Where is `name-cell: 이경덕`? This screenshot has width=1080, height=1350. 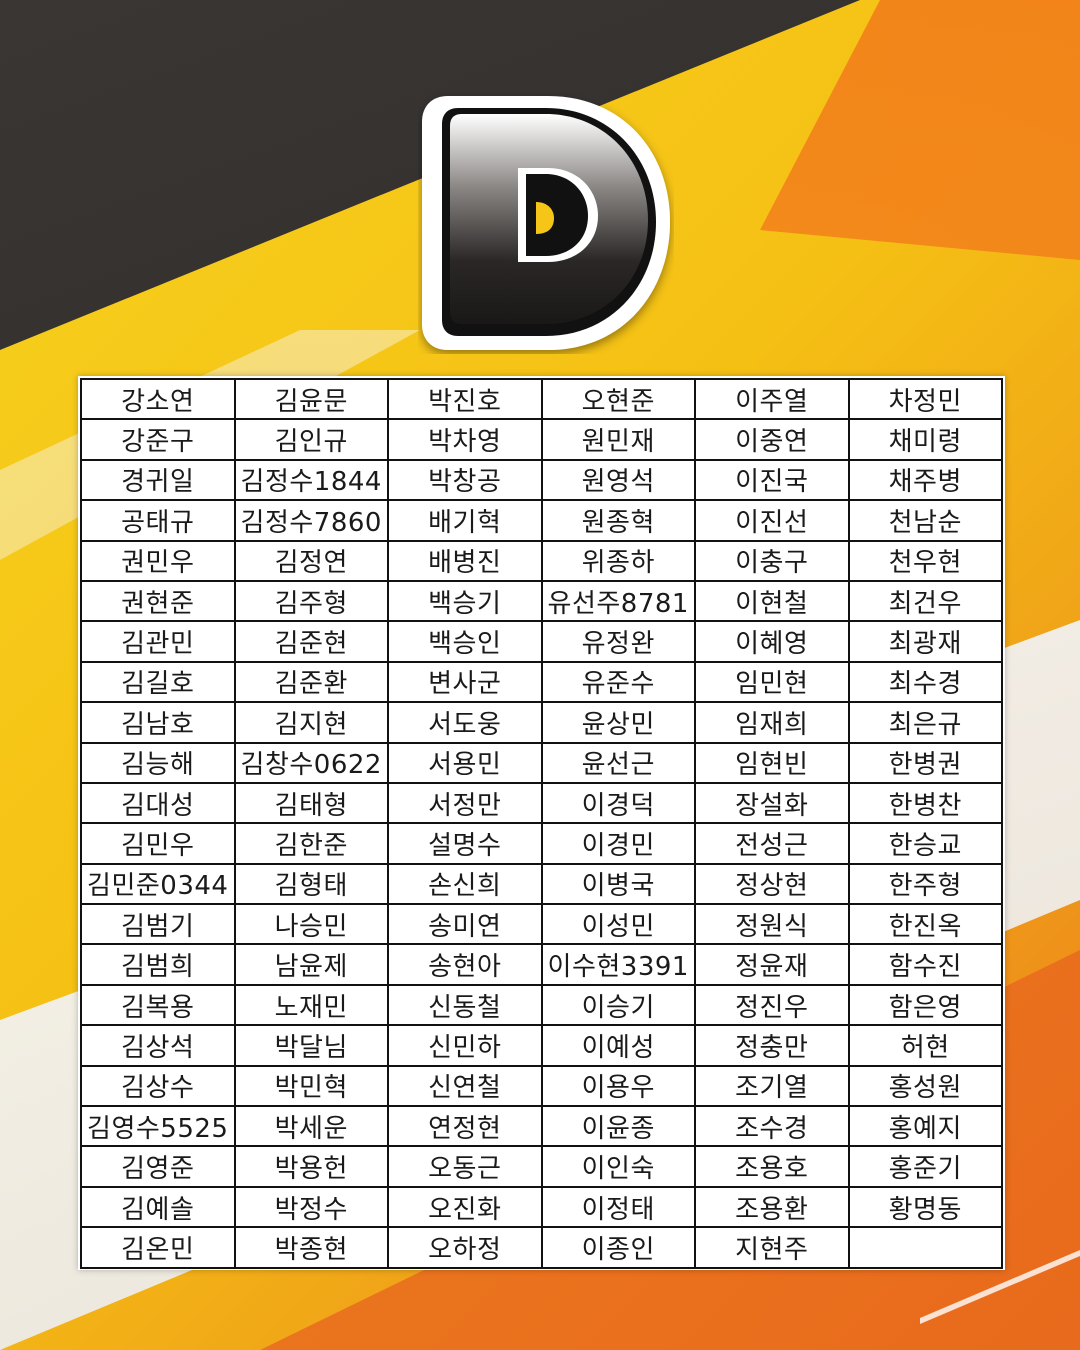 name-cell: 이경덕 is located at coordinates (618, 803).